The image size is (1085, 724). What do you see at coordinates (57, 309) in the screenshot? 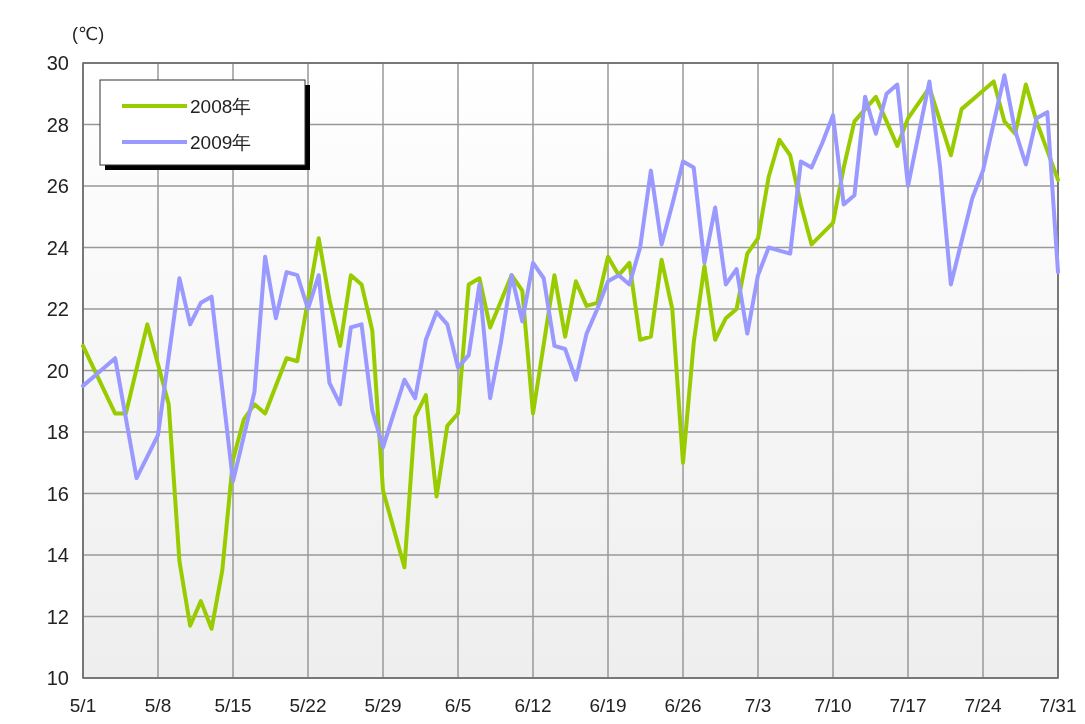
I see `y-tick-label: 22` at bounding box center [57, 309].